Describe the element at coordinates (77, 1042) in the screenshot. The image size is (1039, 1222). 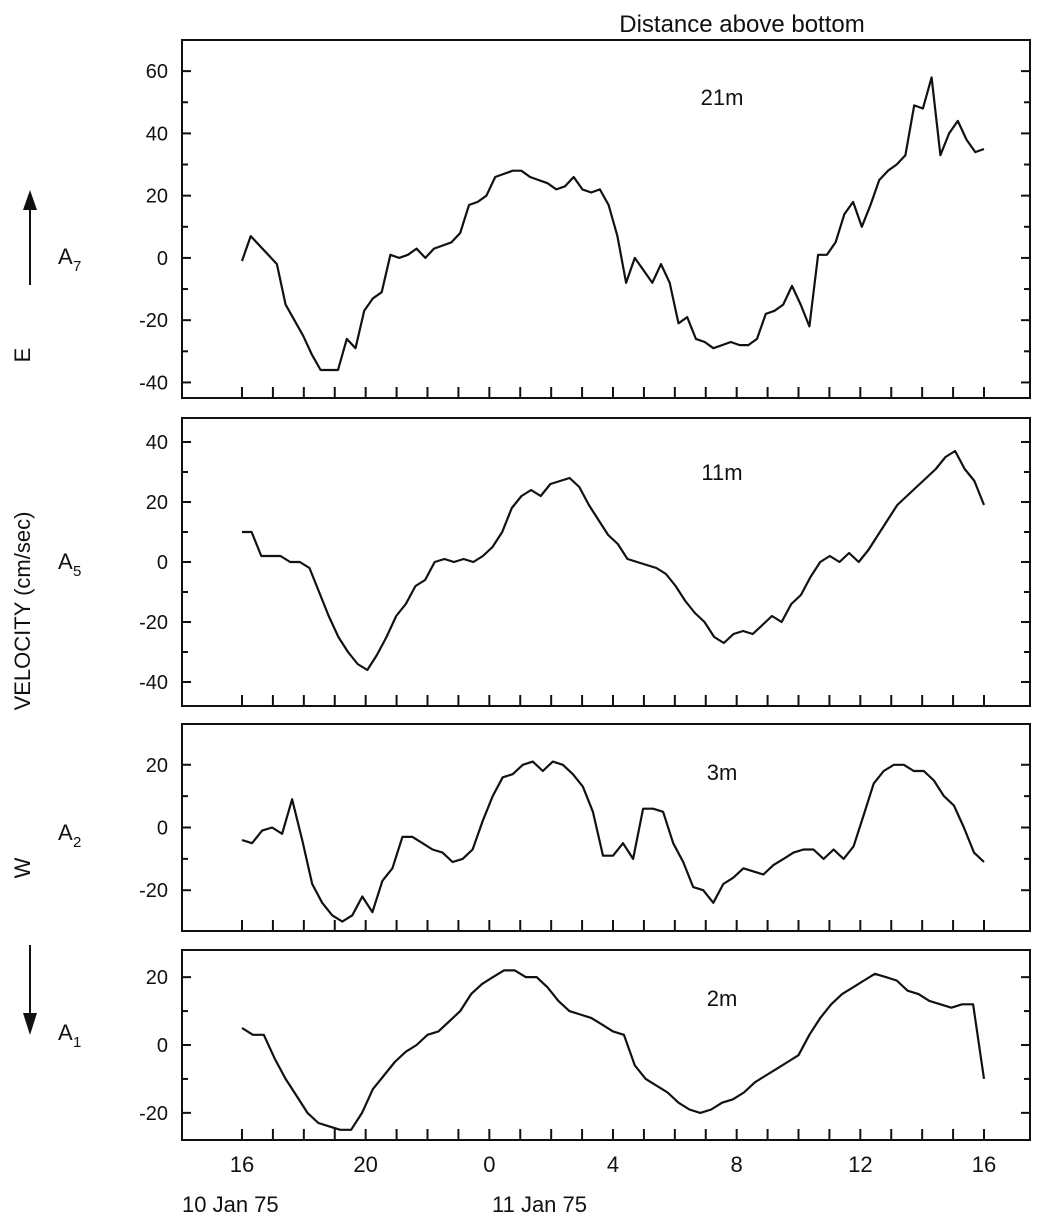
I see `series-label-sub-a1: 1` at that location.